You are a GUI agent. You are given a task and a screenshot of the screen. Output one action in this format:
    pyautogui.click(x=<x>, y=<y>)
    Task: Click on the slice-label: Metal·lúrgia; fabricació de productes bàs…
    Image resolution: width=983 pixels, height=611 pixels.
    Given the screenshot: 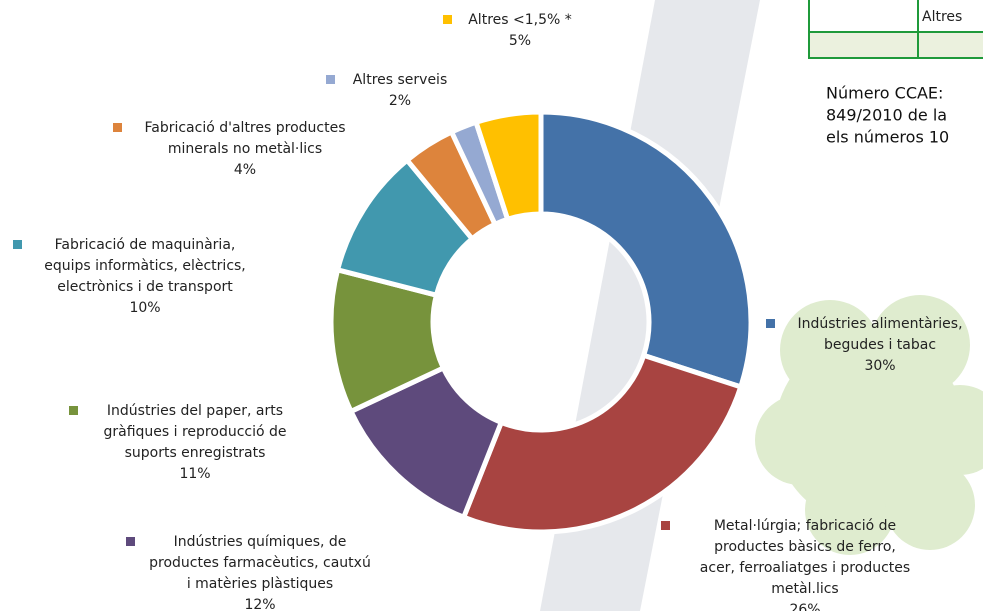 What is the action you would take?
    pyautogui.click(x=805, y=557)
    